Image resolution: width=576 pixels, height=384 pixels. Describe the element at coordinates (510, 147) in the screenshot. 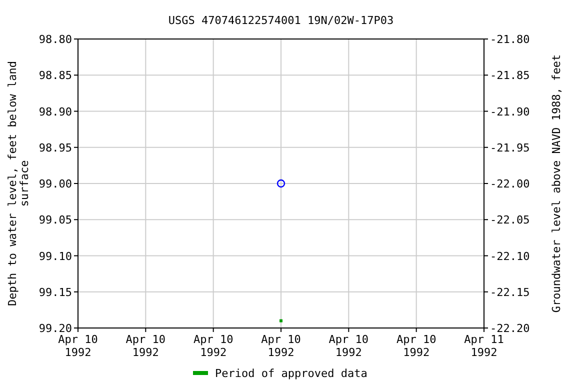

I see `y2-tick-label: -21.95` at that location.